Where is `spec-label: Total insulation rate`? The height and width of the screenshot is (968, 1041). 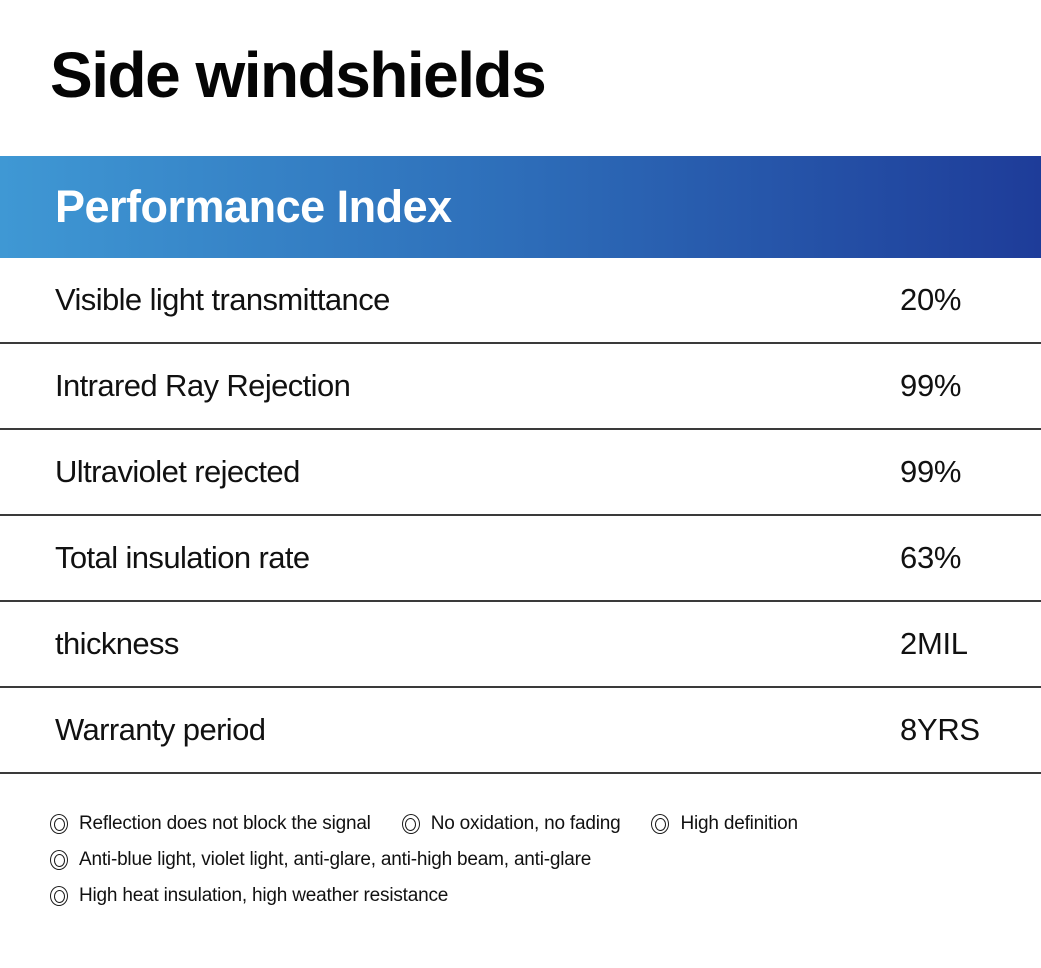
spec-label: Total insulation rate is located at coordinates (182, 558).